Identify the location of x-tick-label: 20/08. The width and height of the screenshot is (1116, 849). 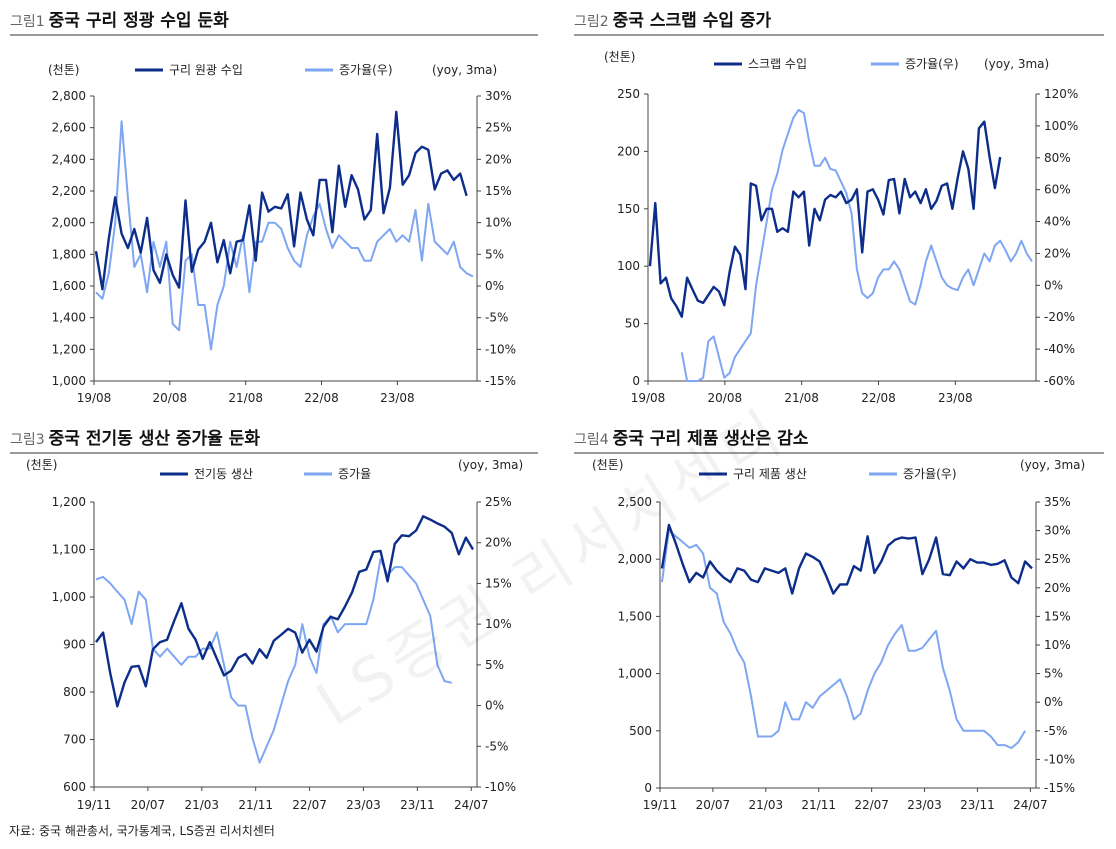
(170, 398).